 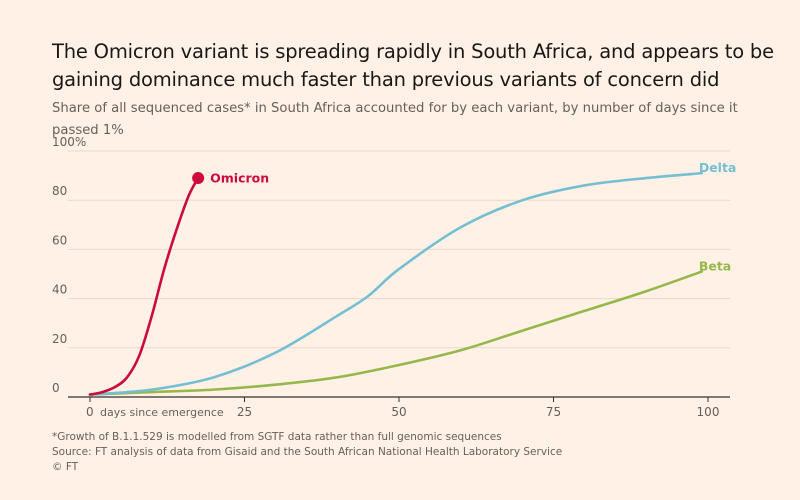 I want to click on y-tick-label: 100%, so click(x=69, y=142).